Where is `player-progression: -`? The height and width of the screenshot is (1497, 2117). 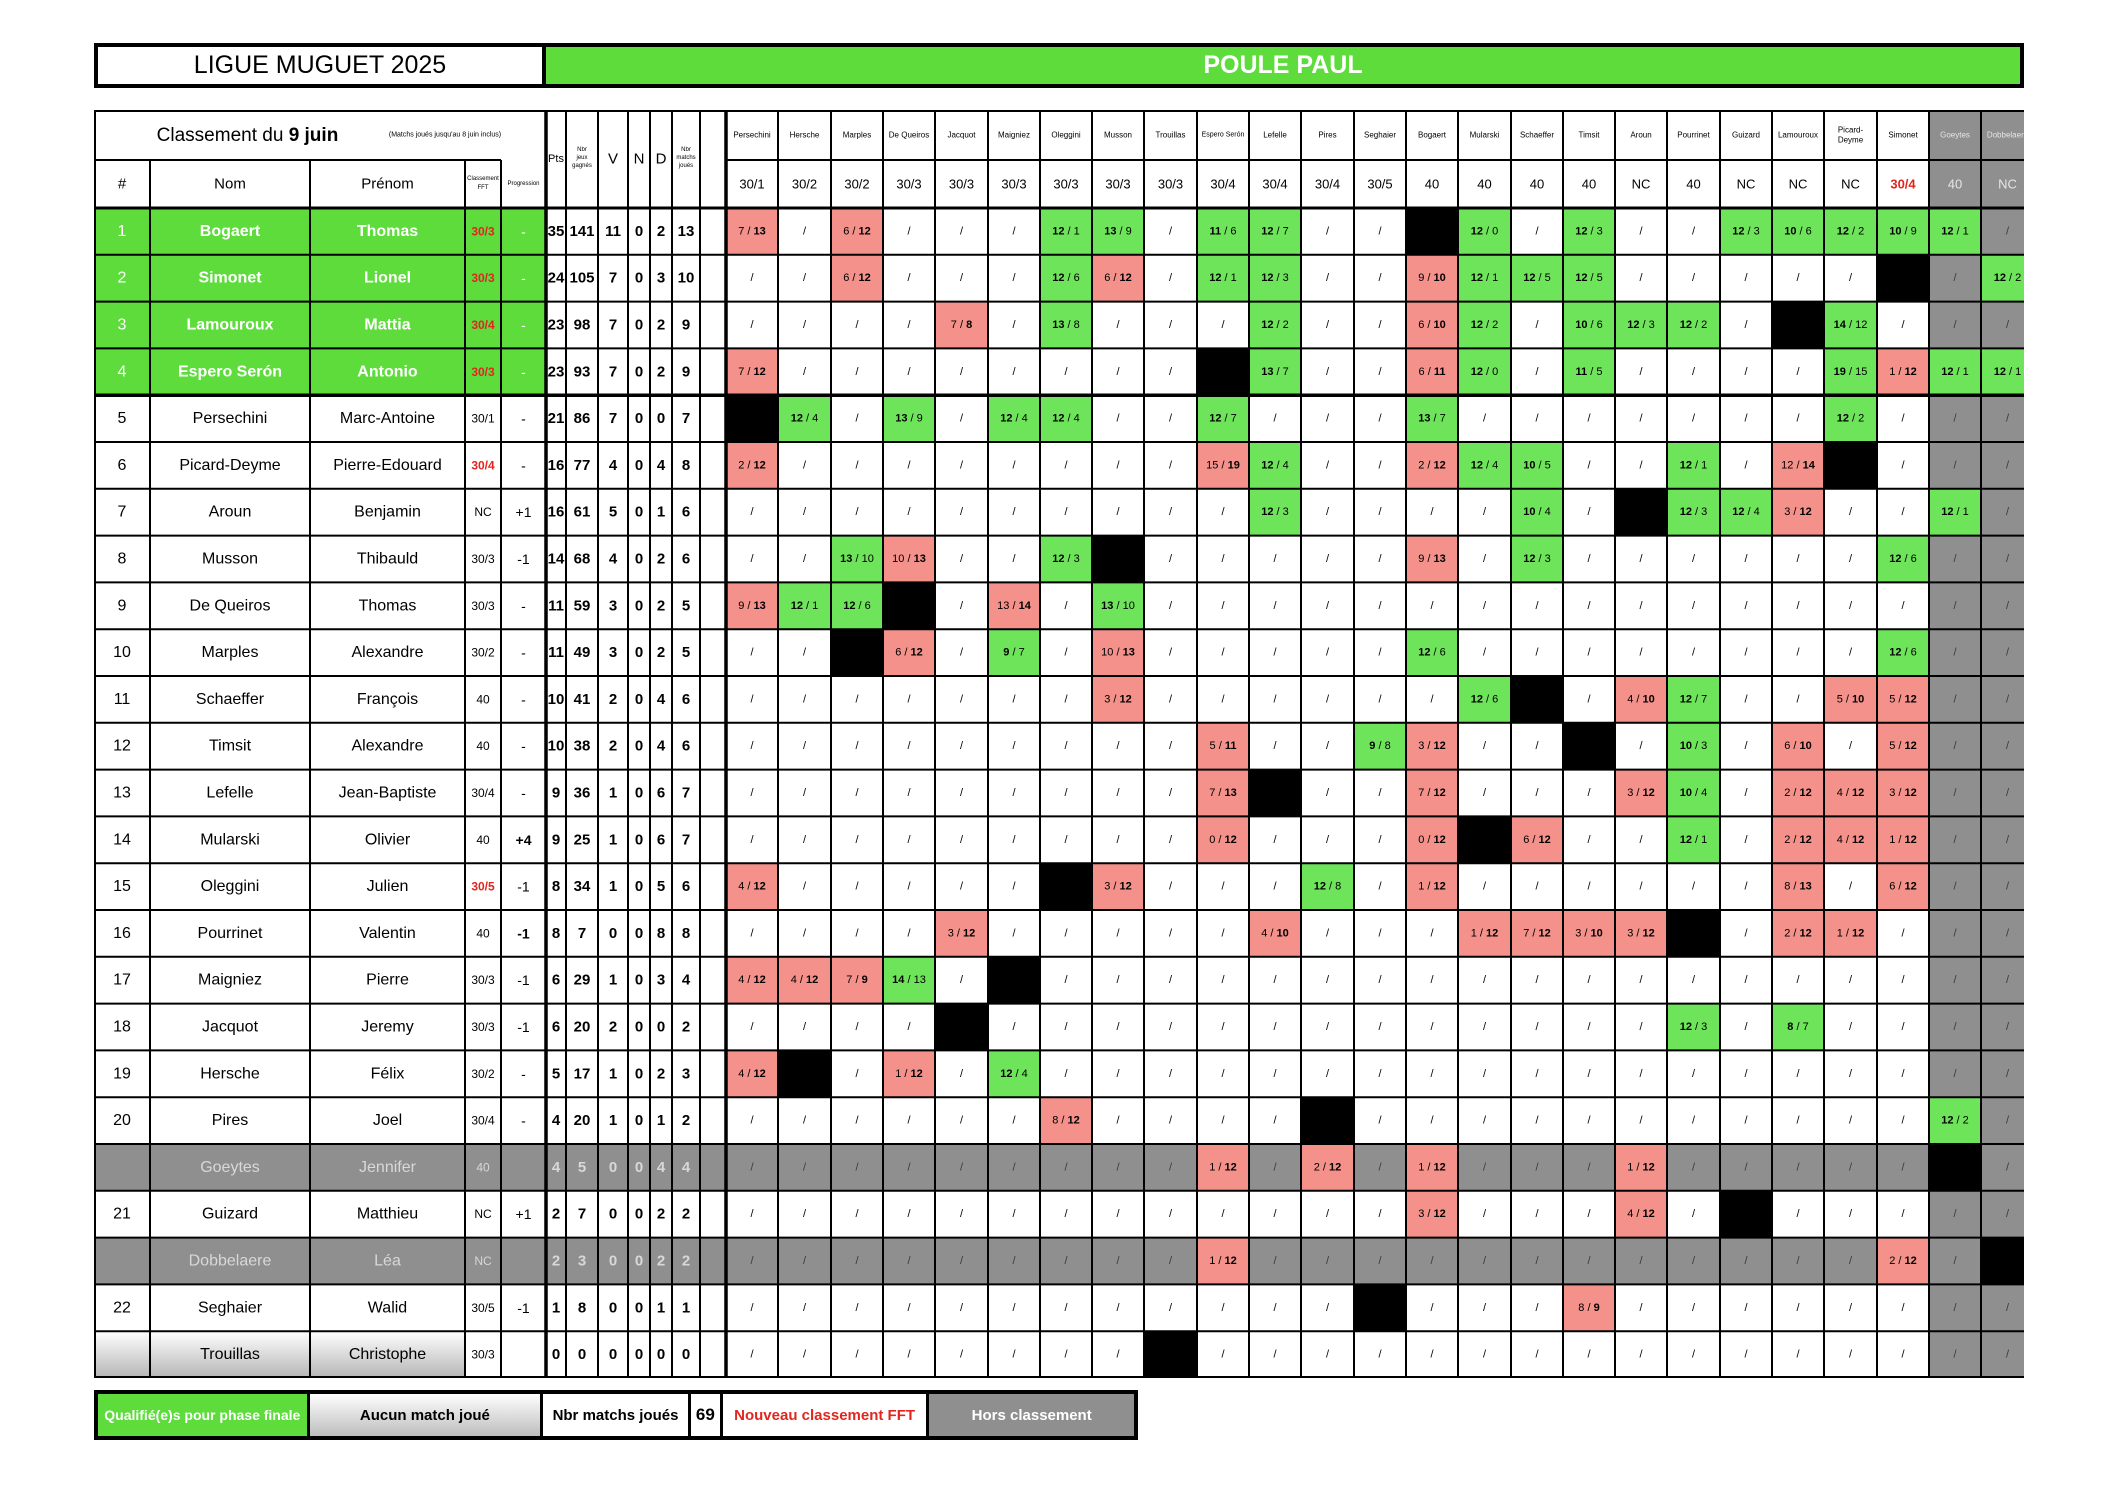 player-progression: - is located at coordinates (523, 793).